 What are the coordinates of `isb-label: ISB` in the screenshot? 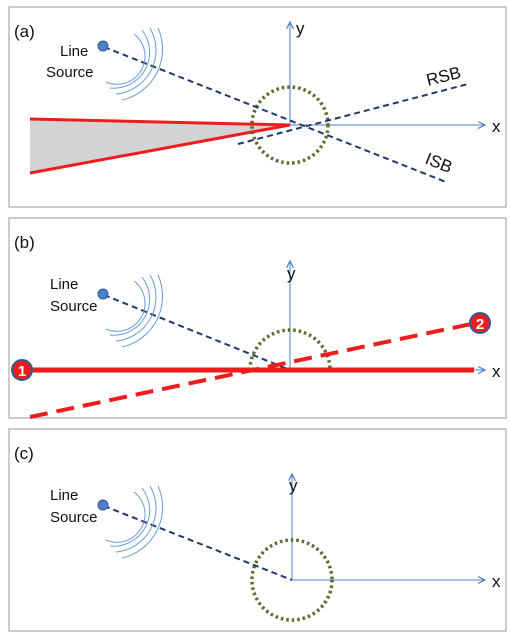 It's located at (439, 163).